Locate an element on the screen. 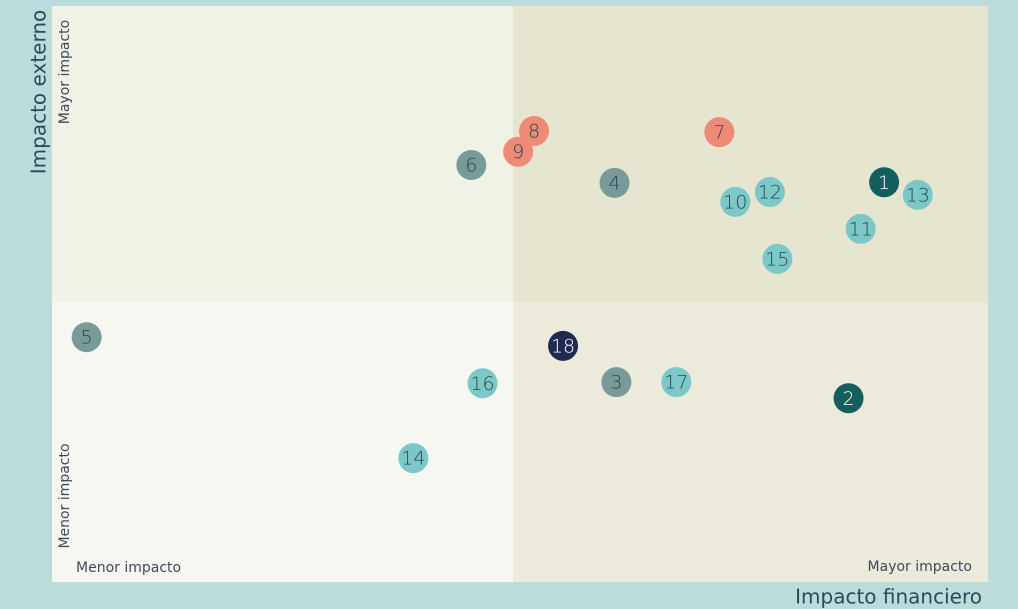  point-label: 5 is located at coordinates (87, 338).